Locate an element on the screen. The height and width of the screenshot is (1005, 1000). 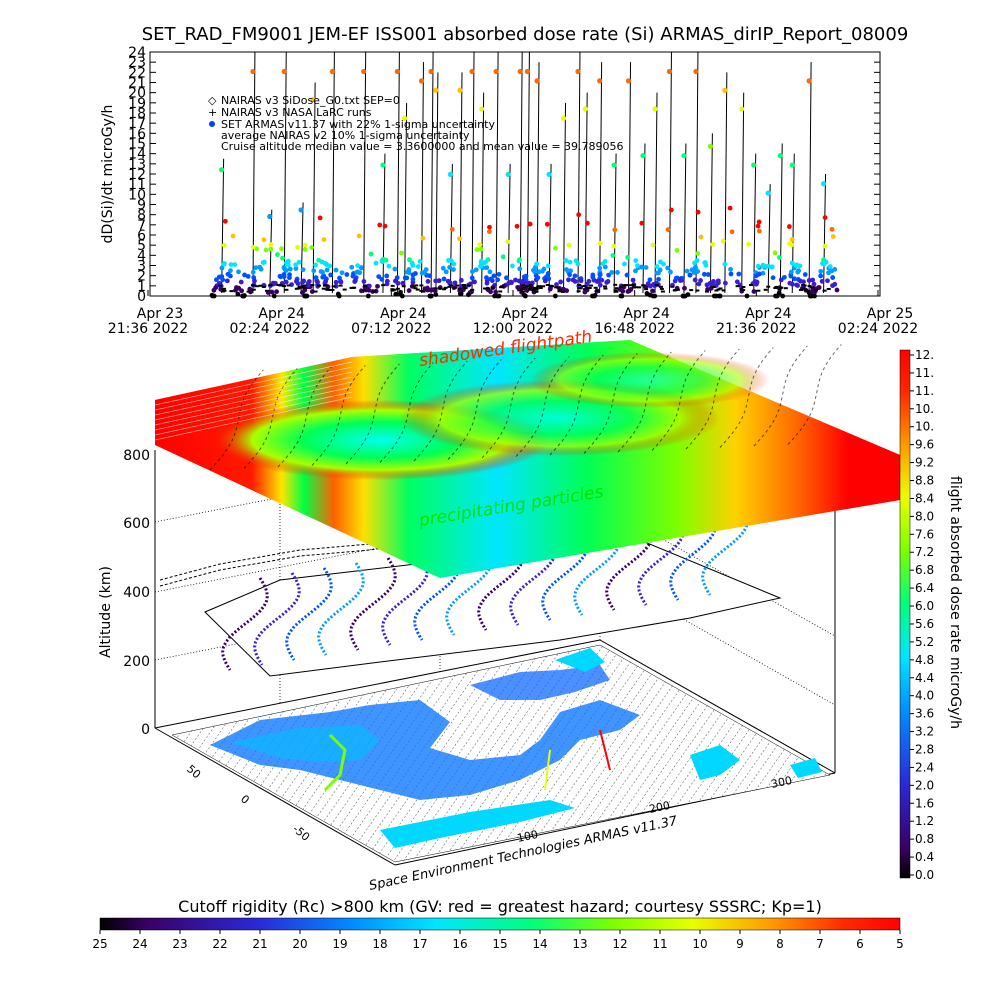
bottom-colorbar-tick-label: 20 is located at coordinates (299, 944).